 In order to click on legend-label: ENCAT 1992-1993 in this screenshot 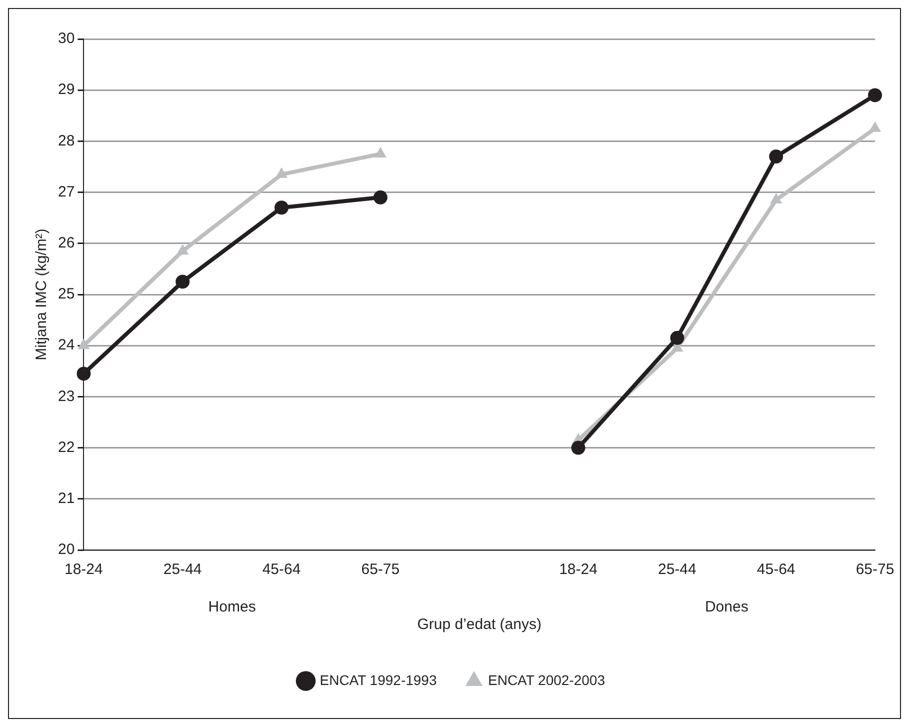, I will do `click(378, 680)`.